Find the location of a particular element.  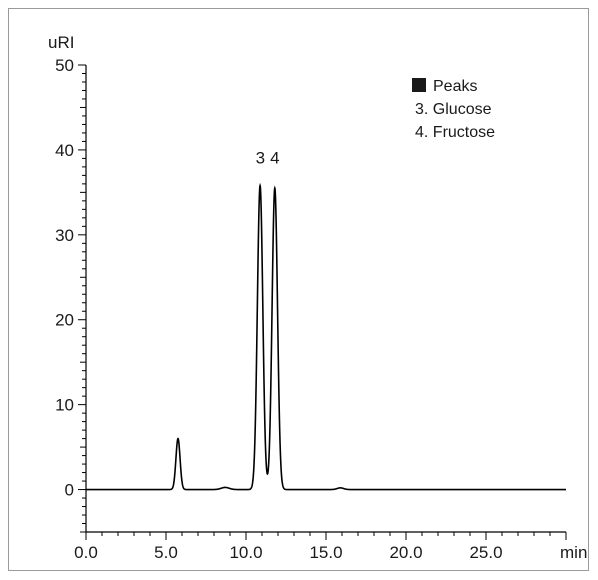

legend: Peaks 3. Glucose 4. Fructose is located at coordinates (453, 109).